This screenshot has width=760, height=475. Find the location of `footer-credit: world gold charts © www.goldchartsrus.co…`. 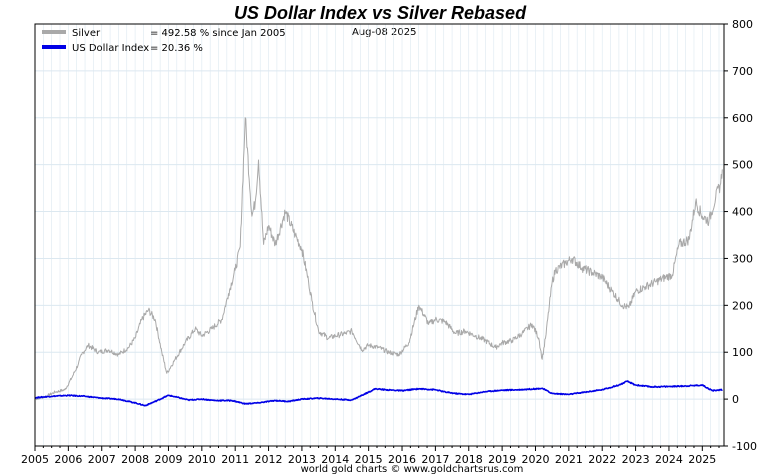

footer-credit: world gold charts © www.goldchartsrus.co… is located at coordinates (412, 469).